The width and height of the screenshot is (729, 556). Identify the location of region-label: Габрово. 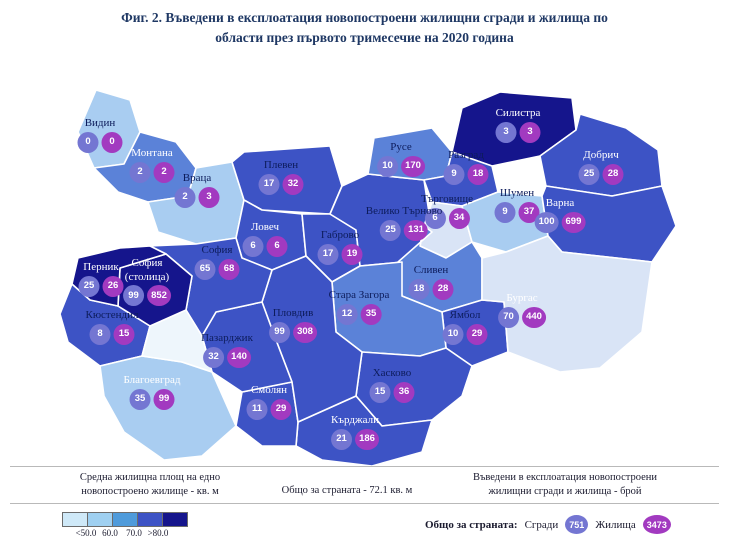
(340, 235).